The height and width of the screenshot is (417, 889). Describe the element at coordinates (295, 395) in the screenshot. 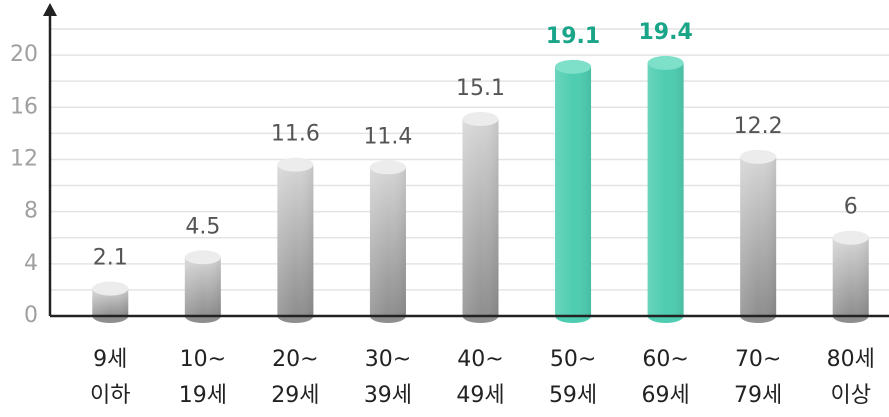

I see `x-tick-label: 29세` at that location.